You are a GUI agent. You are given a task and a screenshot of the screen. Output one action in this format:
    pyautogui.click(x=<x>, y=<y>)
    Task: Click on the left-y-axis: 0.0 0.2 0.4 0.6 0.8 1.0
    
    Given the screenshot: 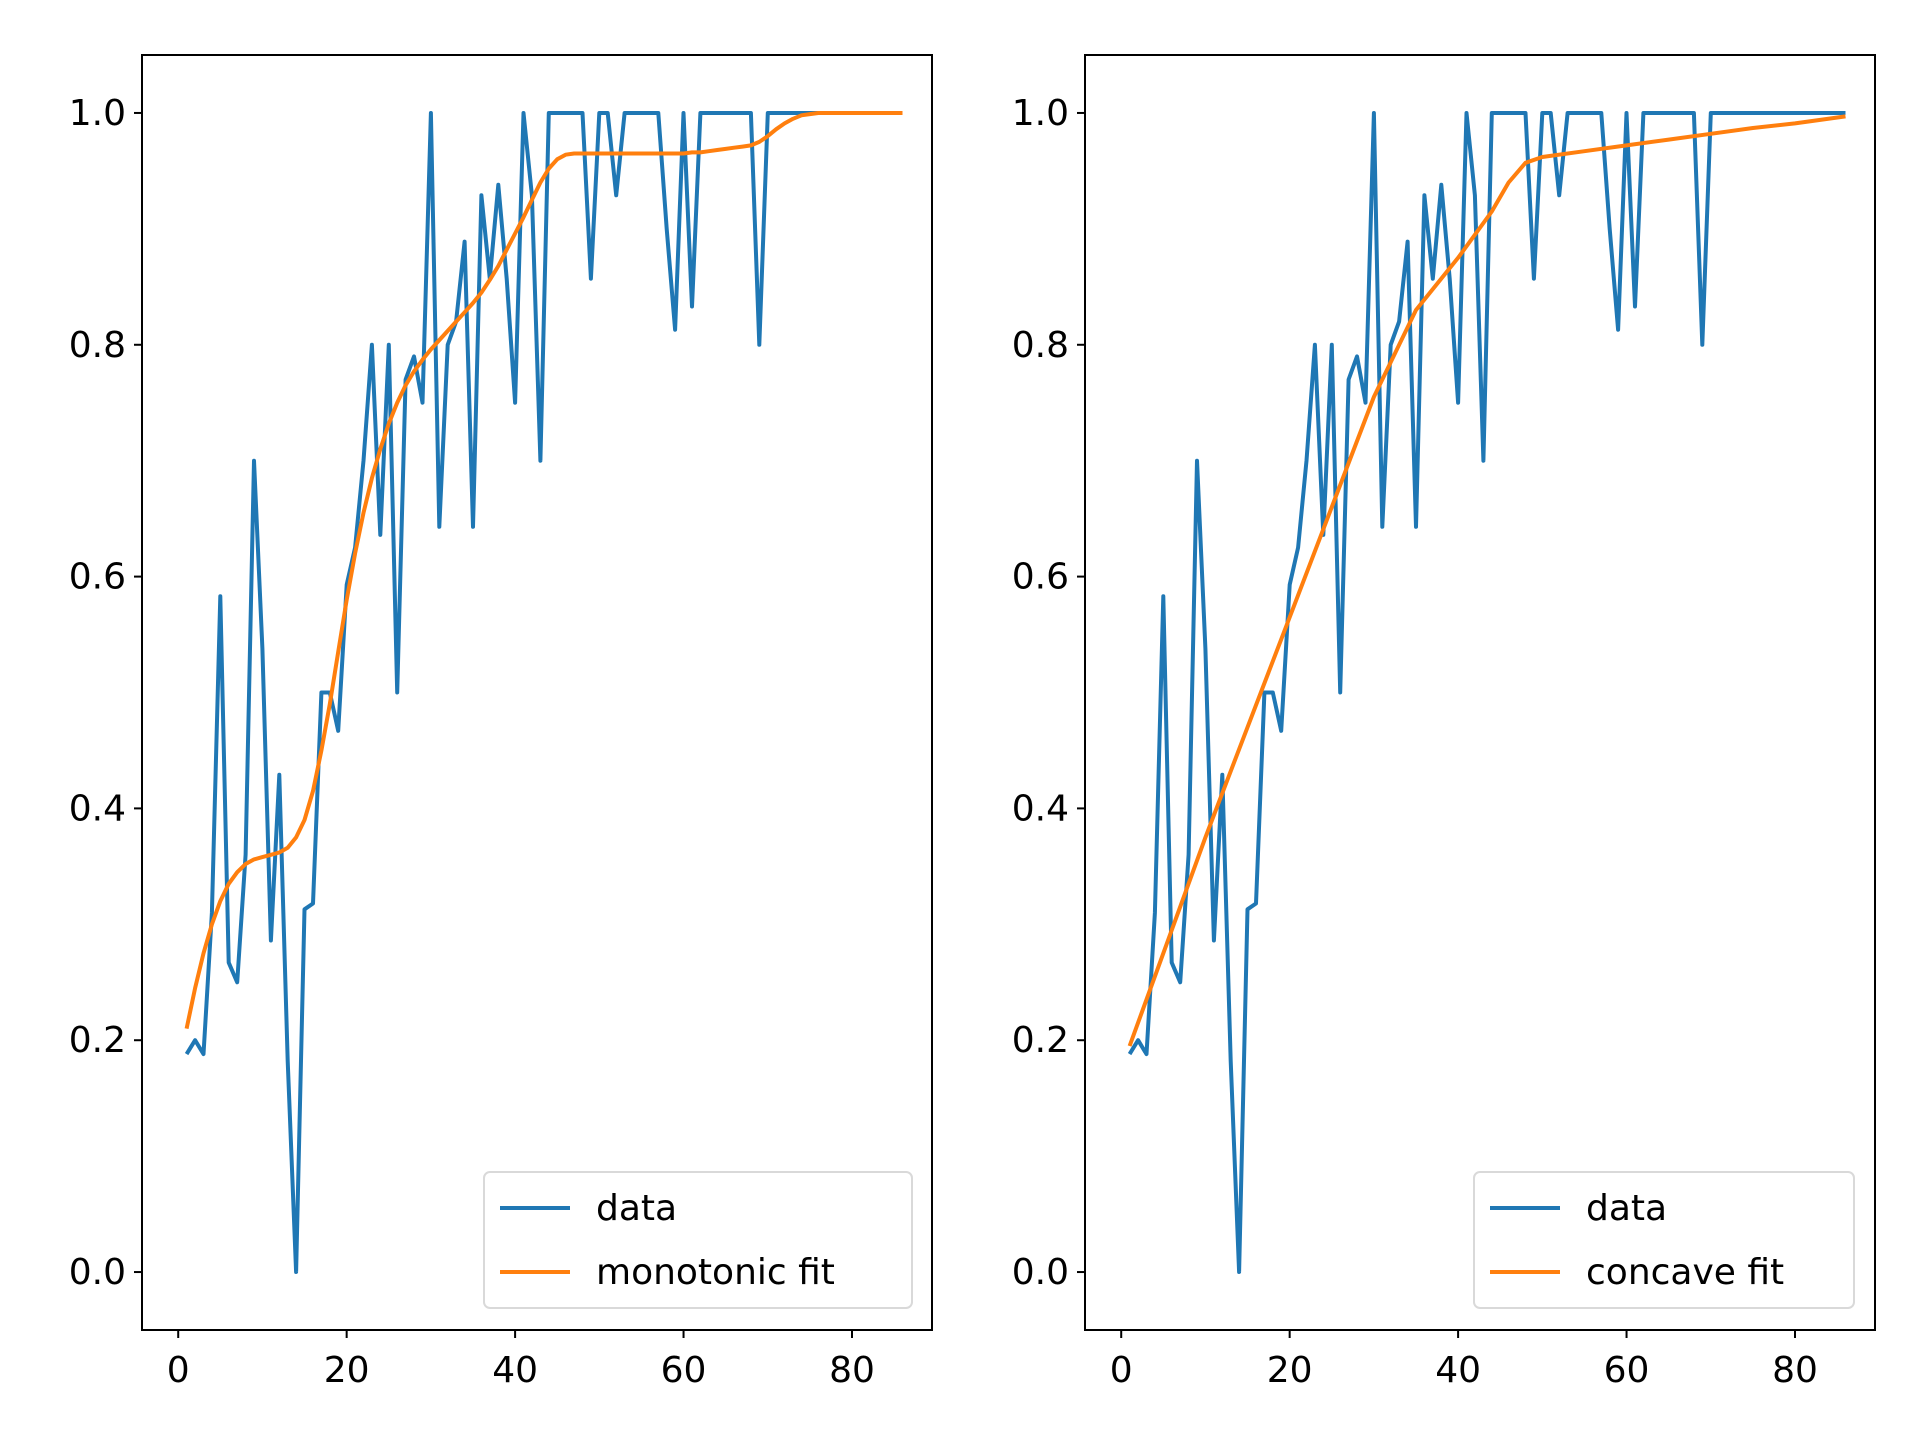 What is the action you would take?
    pyautogui.click(x=105, y=693)
    